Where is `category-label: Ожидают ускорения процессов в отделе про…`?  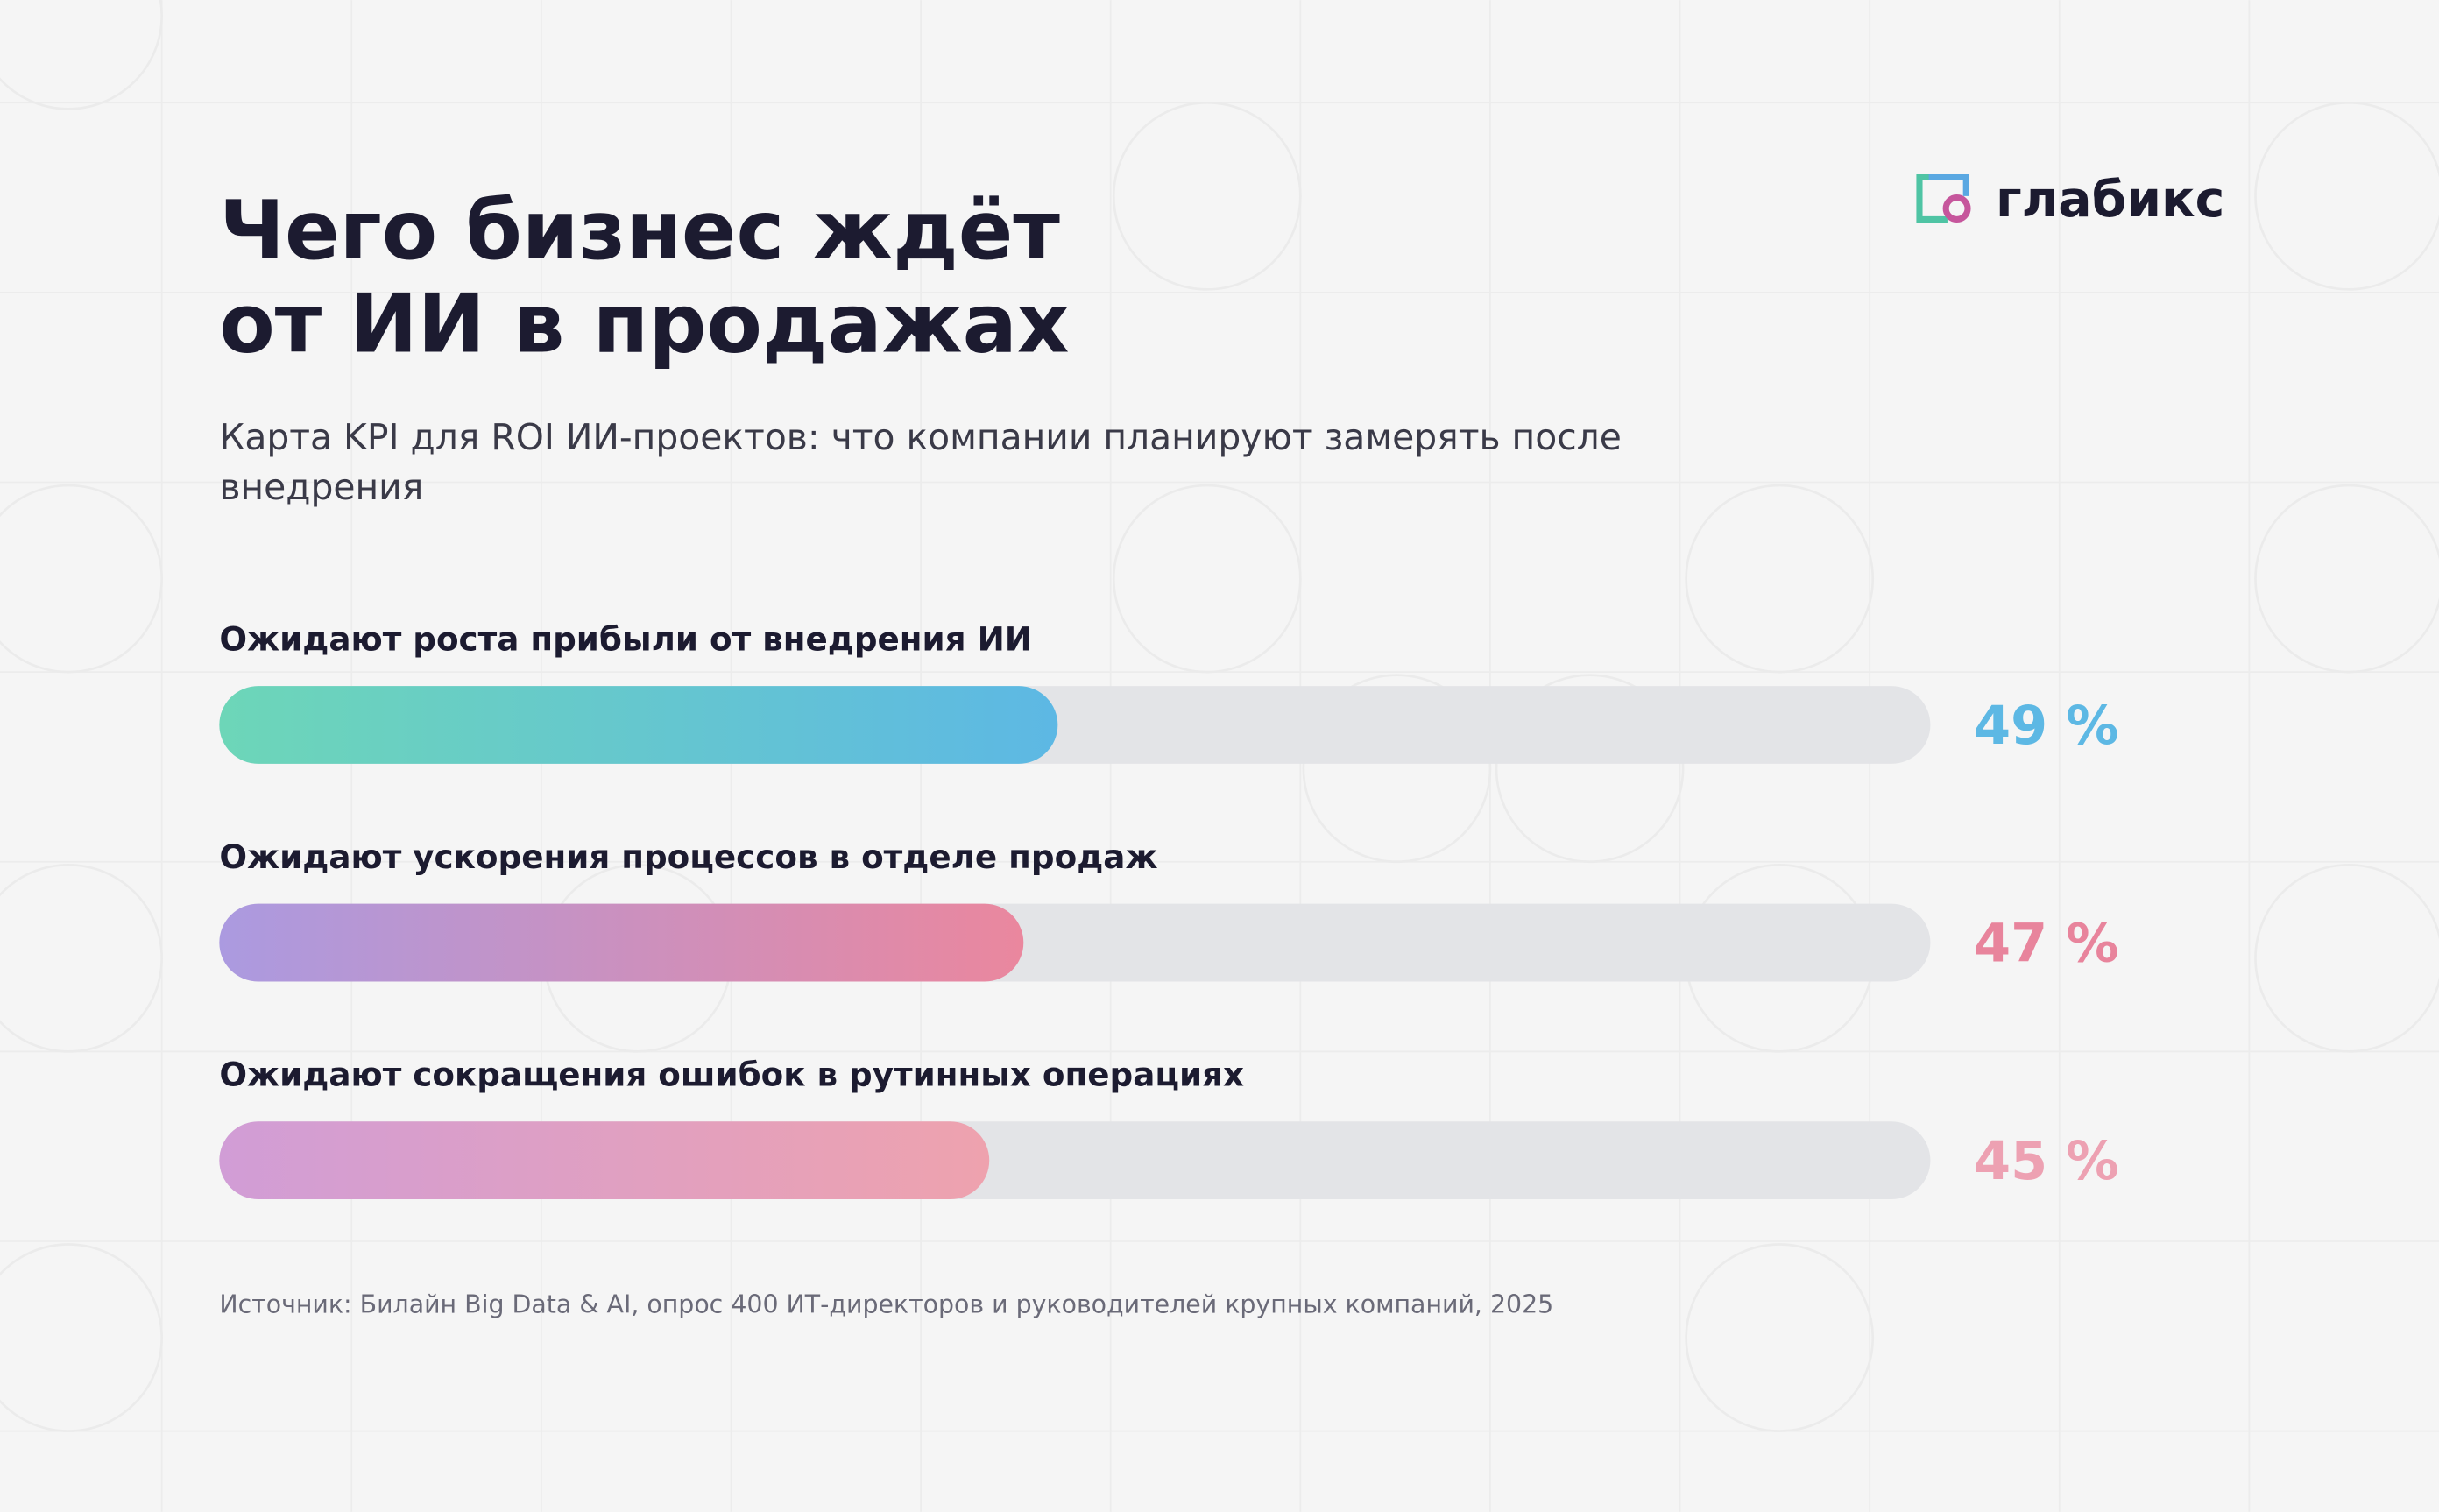 category-label: Ожидают ускорения процессов в отделе про… is located at coordinates (688, 856).